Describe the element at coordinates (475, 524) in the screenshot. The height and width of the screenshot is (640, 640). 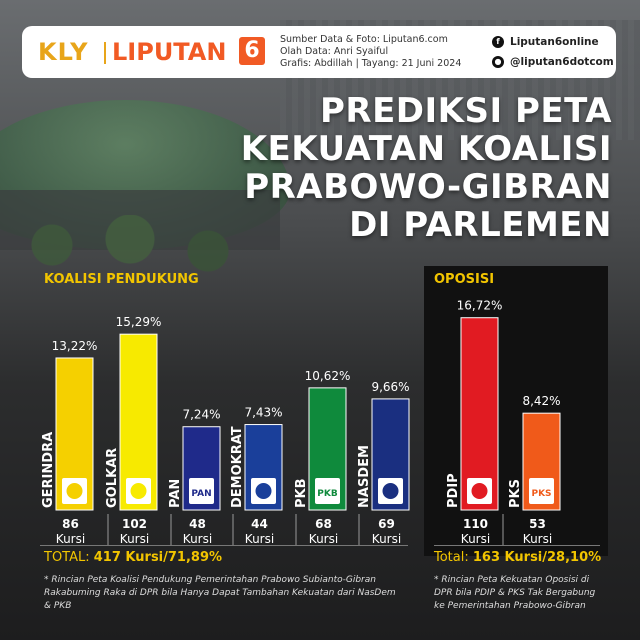
I see `seat-count: 110` at that location.